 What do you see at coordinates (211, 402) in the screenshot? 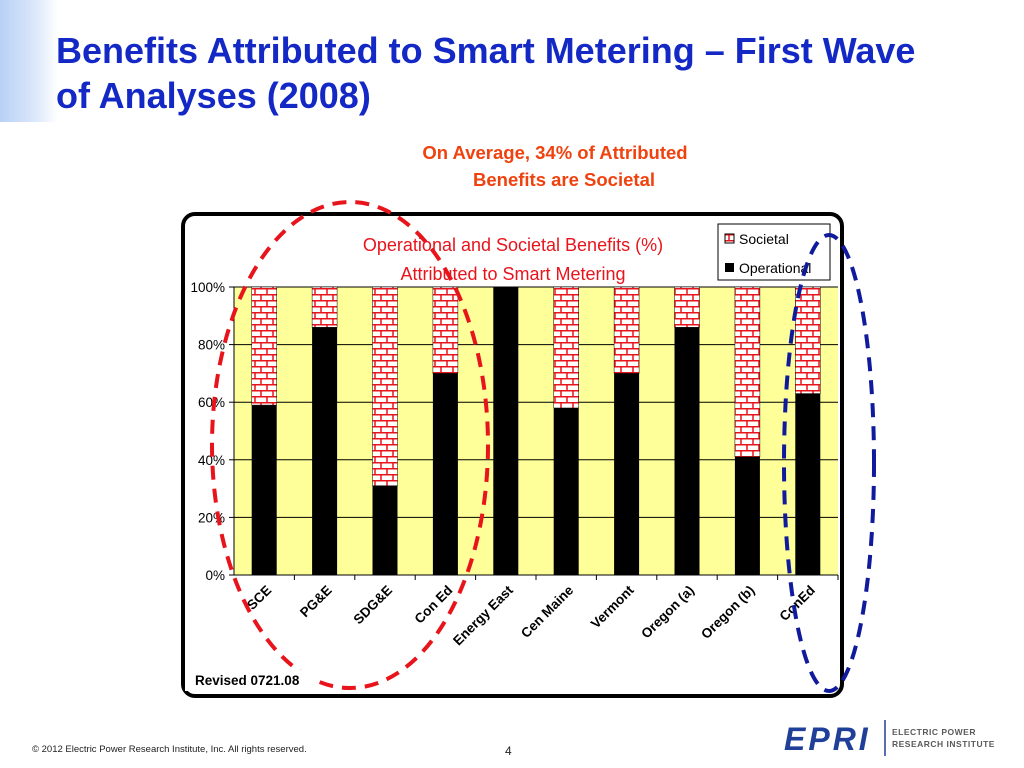
I see `y-tick-label: 60%` at bounding box center [211, 402].